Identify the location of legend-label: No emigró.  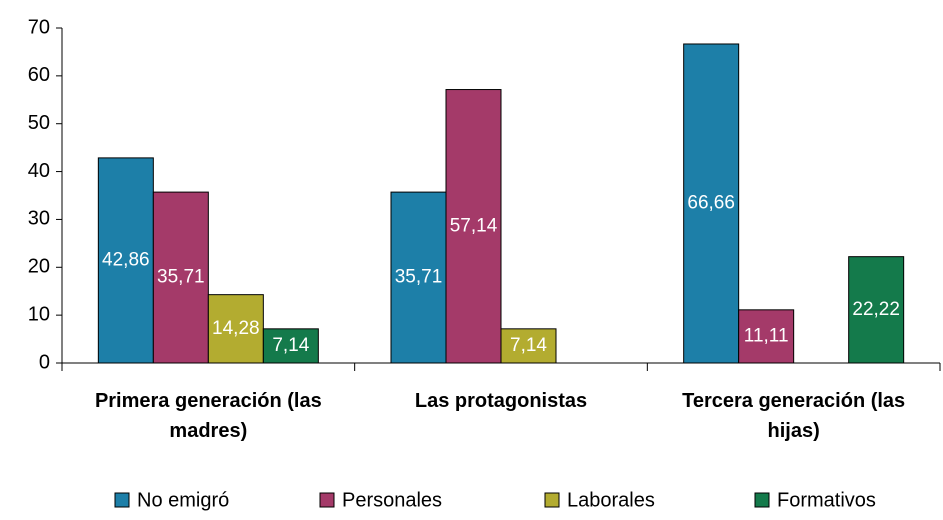
(183, 500).